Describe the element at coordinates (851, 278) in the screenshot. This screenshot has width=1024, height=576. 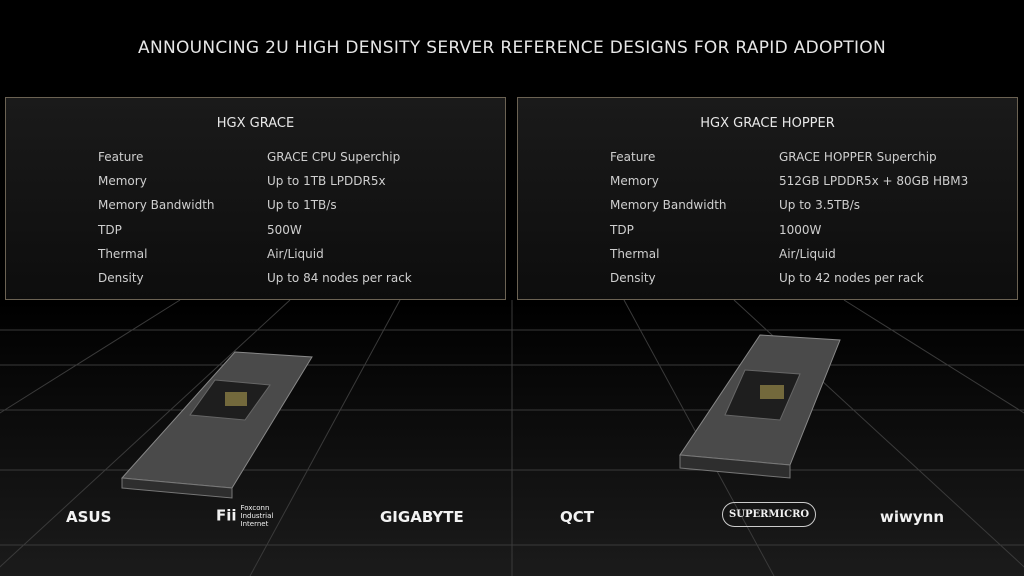
I see `spec-value: Up to 42 nodes per rack` at that location.